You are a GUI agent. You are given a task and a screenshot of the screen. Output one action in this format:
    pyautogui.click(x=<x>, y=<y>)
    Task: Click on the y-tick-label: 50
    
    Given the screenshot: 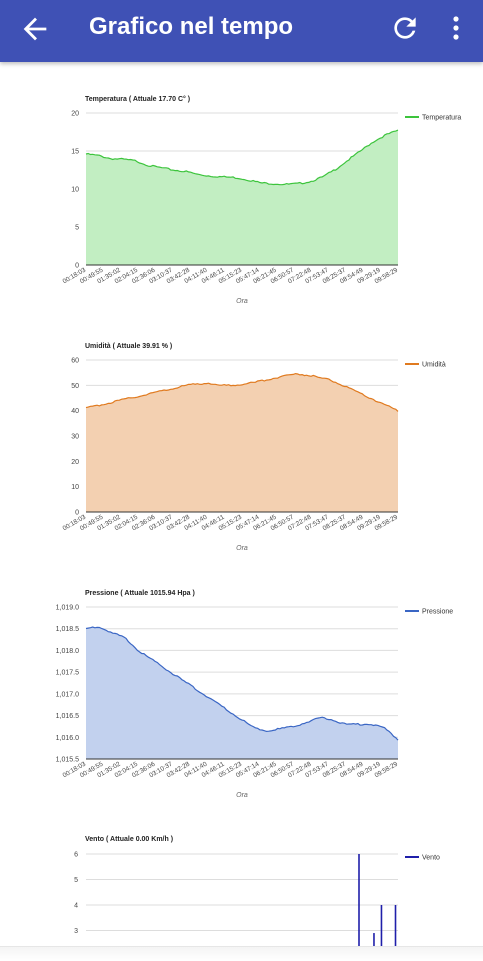 What is the action you would take?
    pyautogui.click(x=75, y=386)
    